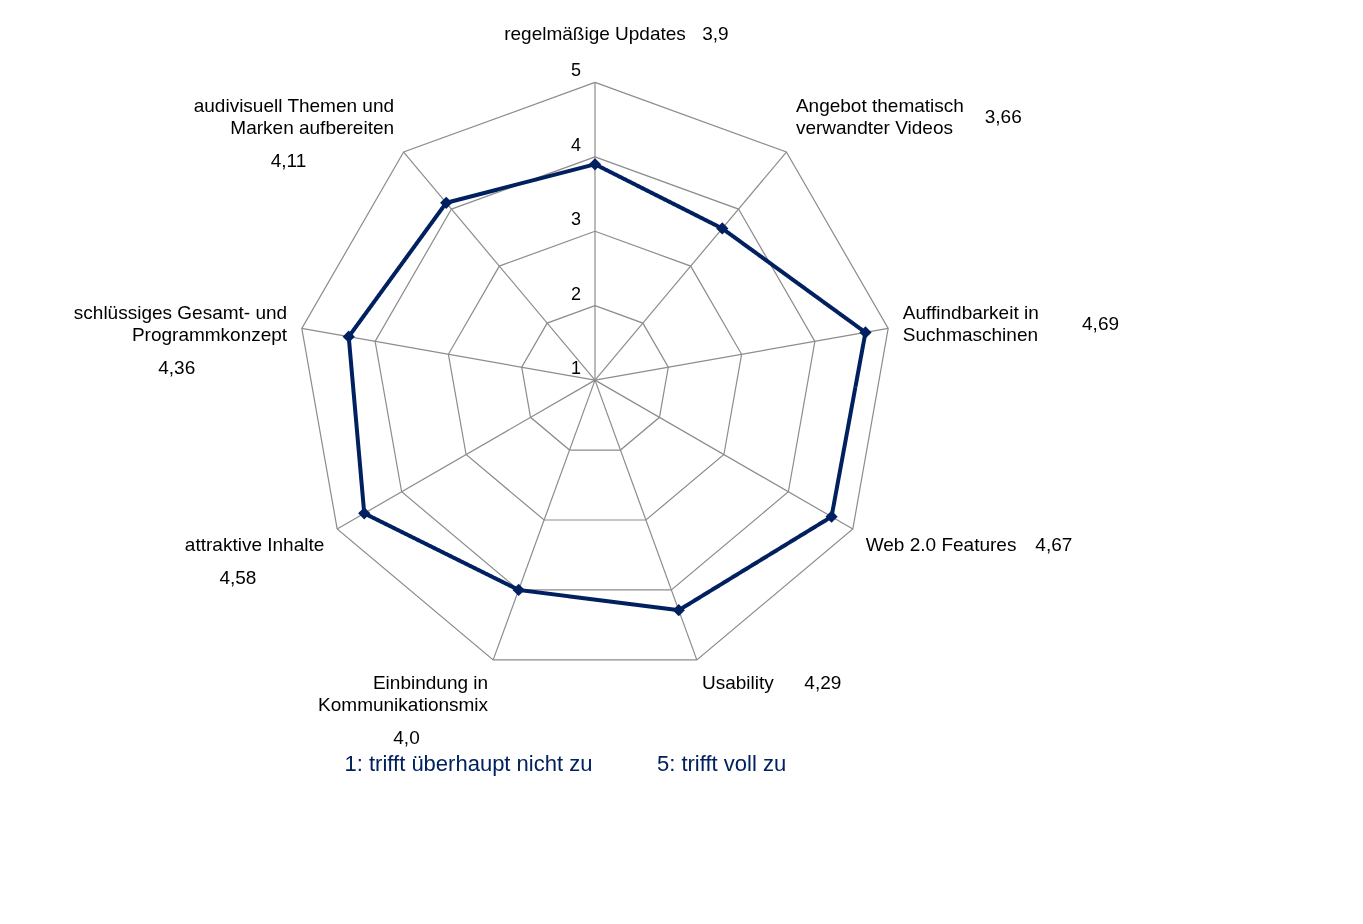  Describe the element at coordinates (575, 70) in the screenshot. I see `y-tick-label: 5` at that location.